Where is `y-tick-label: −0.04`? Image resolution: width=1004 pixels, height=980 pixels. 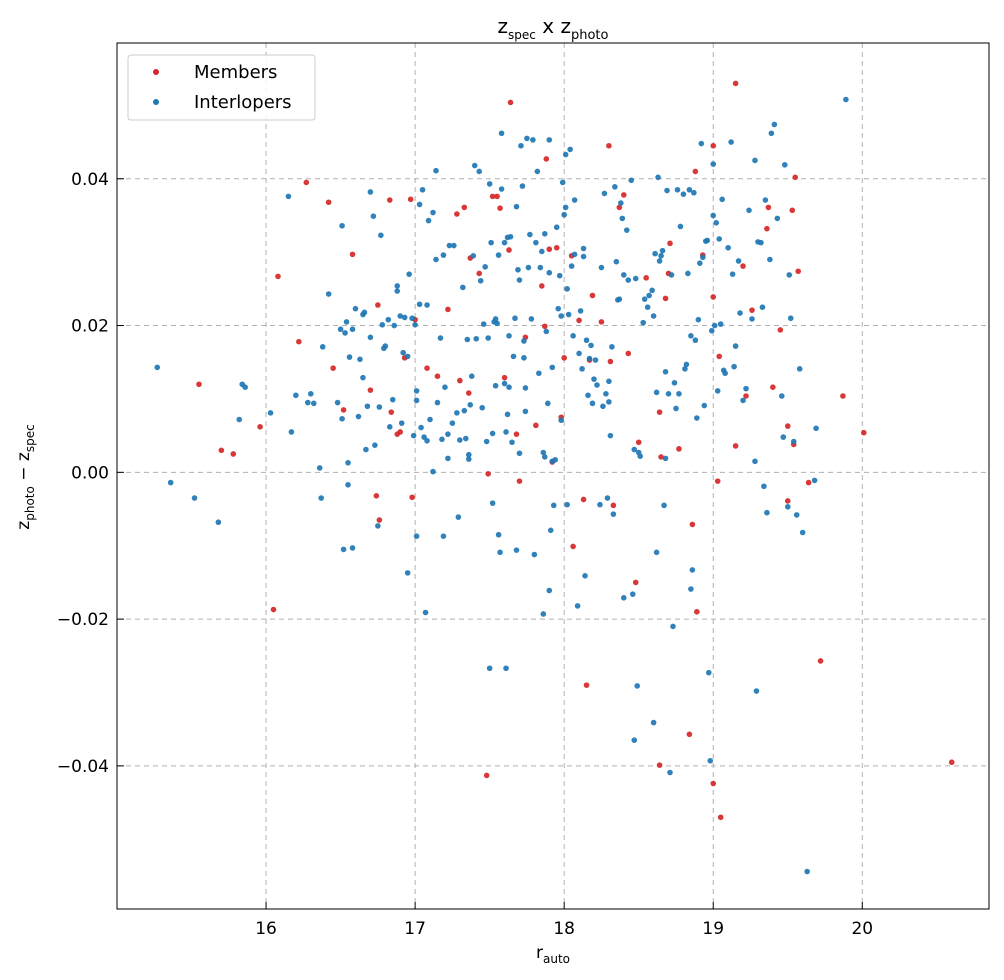 y-tick-label: −0.04 is located at coordinates (83, 767).